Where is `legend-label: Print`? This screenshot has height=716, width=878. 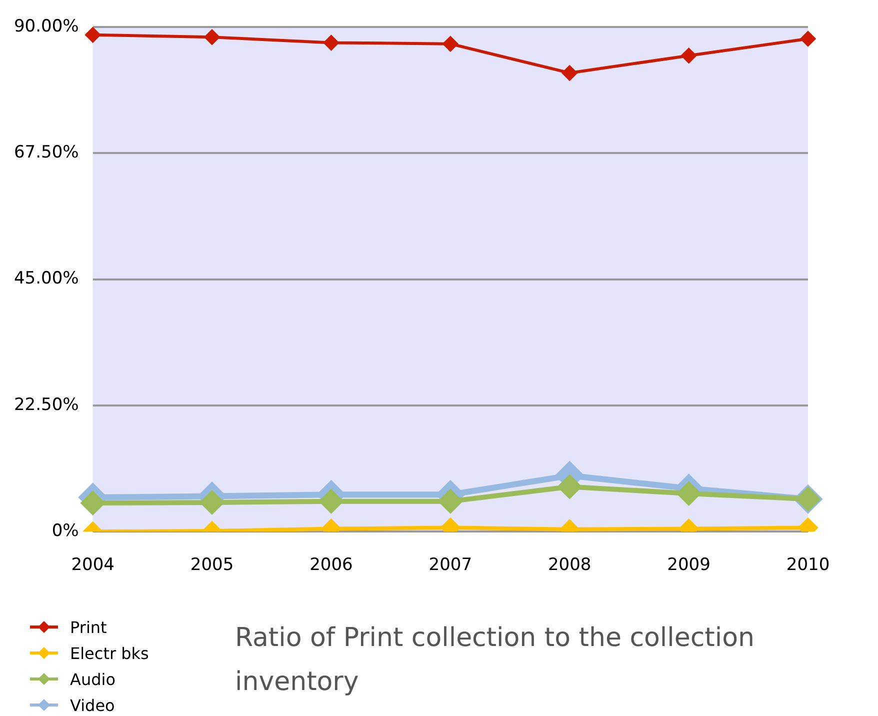
legend-label: Print is located at coordinates (88, 627).